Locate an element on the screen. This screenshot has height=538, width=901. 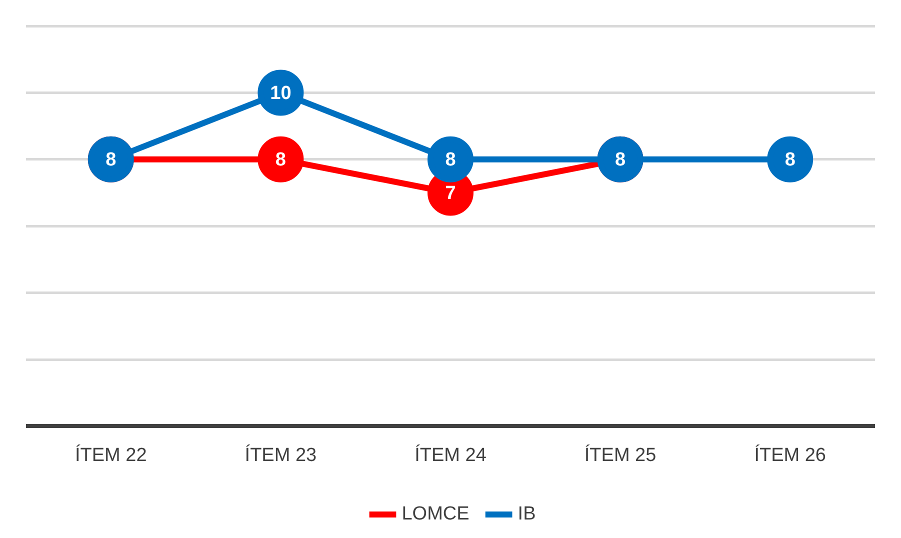
legend-label: LOMCE is located at coordinates (436, 514).